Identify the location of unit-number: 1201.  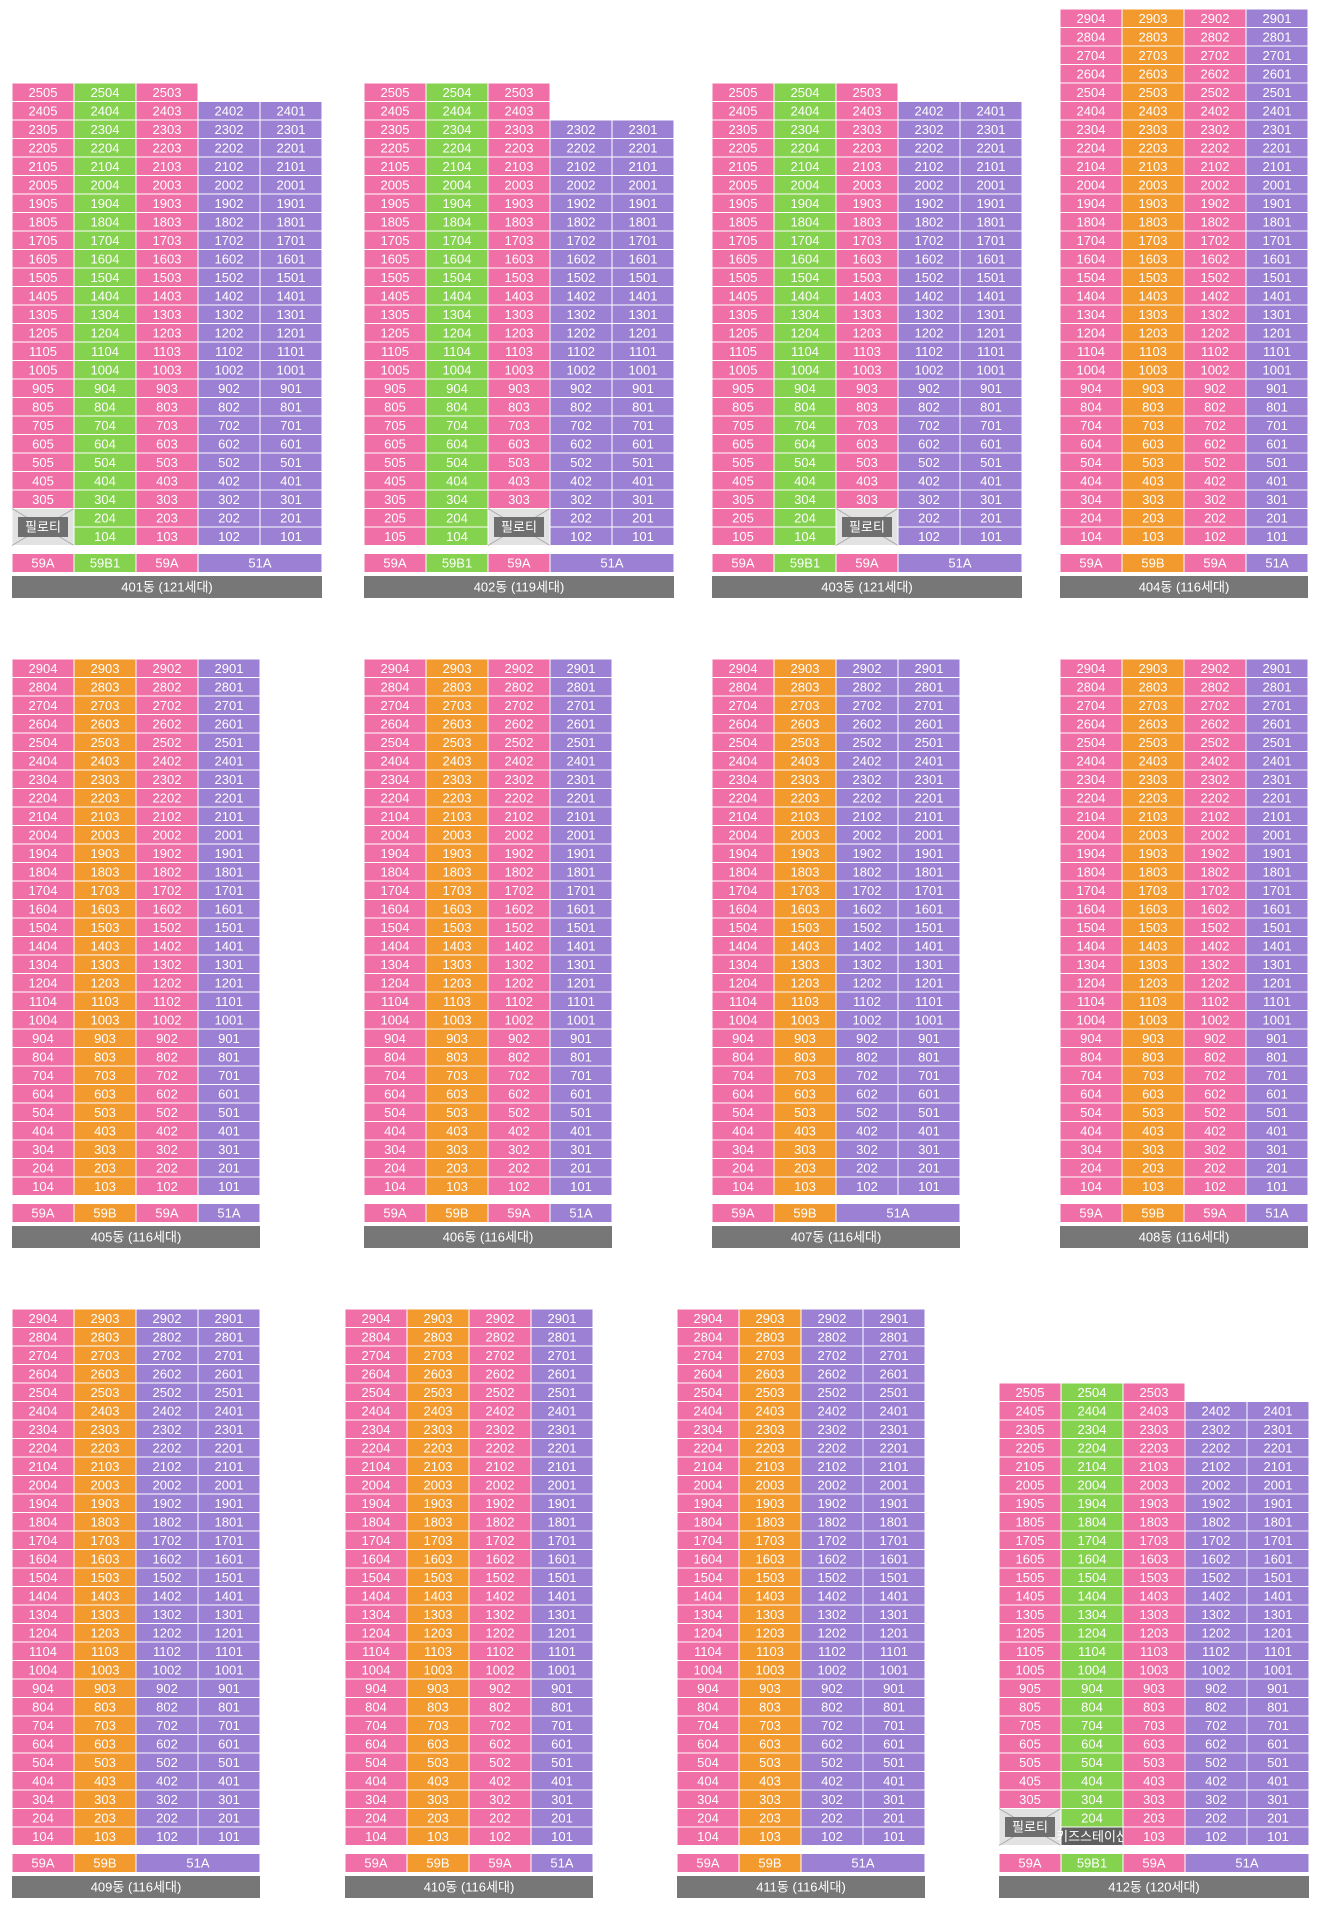
(229, 982).